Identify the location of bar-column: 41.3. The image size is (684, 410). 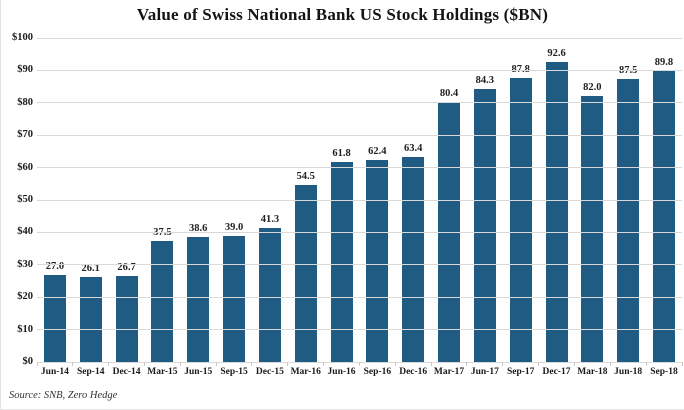
(270, 200).